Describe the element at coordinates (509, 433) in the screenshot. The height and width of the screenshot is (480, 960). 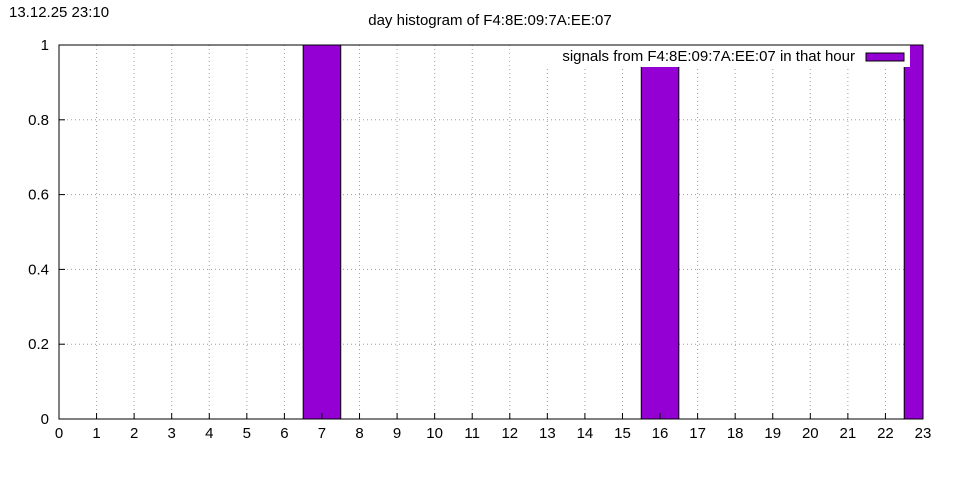
I see `x-tick-label: 12` at that location.